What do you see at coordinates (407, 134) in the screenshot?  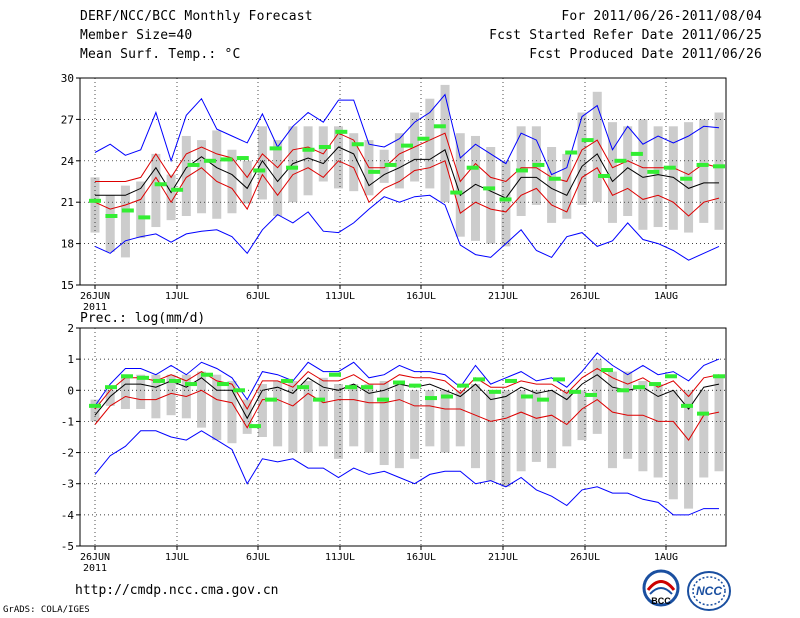 I see `series-max-line` at bounding box center [407, 134].